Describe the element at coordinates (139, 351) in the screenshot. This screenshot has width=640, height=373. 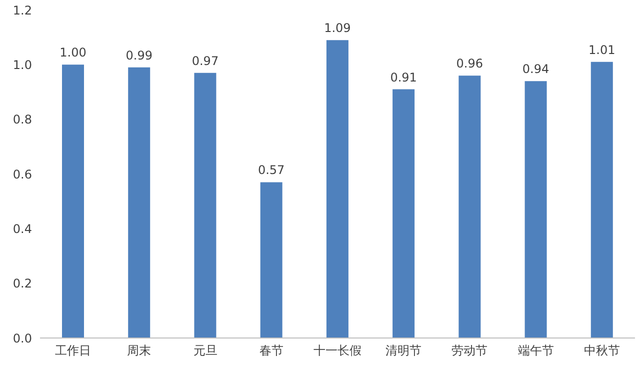
I see `x-tick-label: 周末` at that location.